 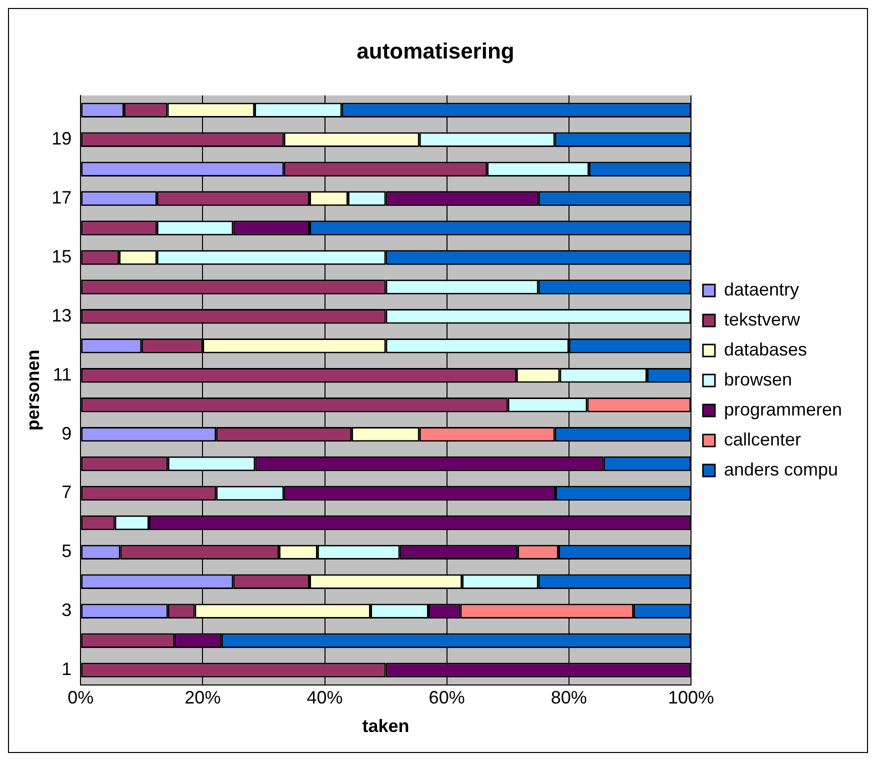 I want to click on x-tick-label: 0%, so click(x=81, y=698).